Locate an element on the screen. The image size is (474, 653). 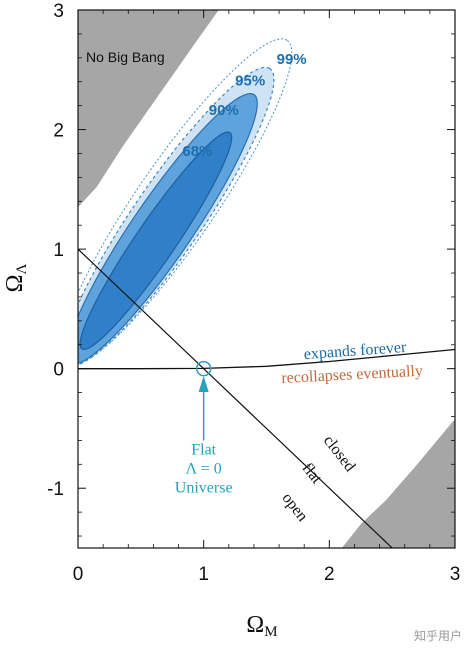
y-axis-title-subscript: Λ is located at coordinates (22, 269).